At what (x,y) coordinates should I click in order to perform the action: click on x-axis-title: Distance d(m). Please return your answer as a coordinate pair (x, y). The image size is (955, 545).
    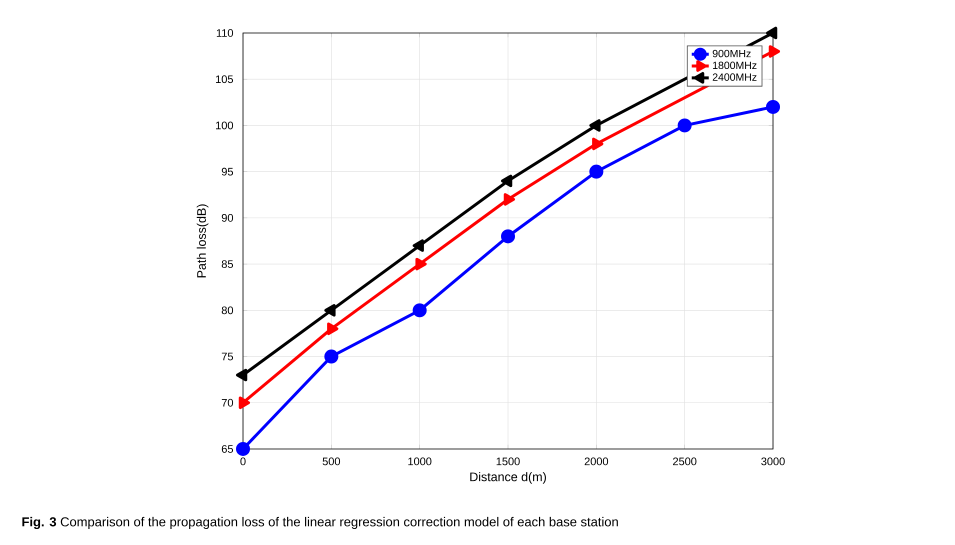
    Looking at the image, I should click on (508, 478).